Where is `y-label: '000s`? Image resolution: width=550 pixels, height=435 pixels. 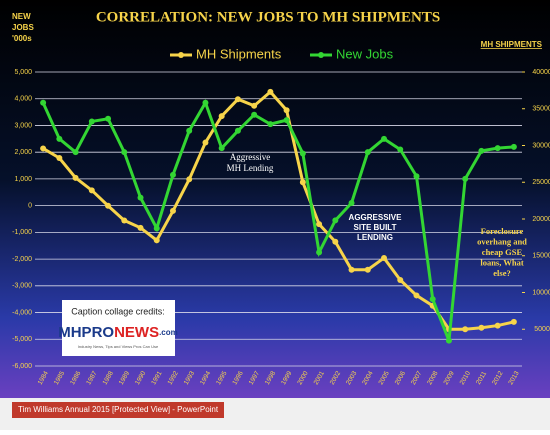 y-label: '000s is located at coordinates (22, 38).